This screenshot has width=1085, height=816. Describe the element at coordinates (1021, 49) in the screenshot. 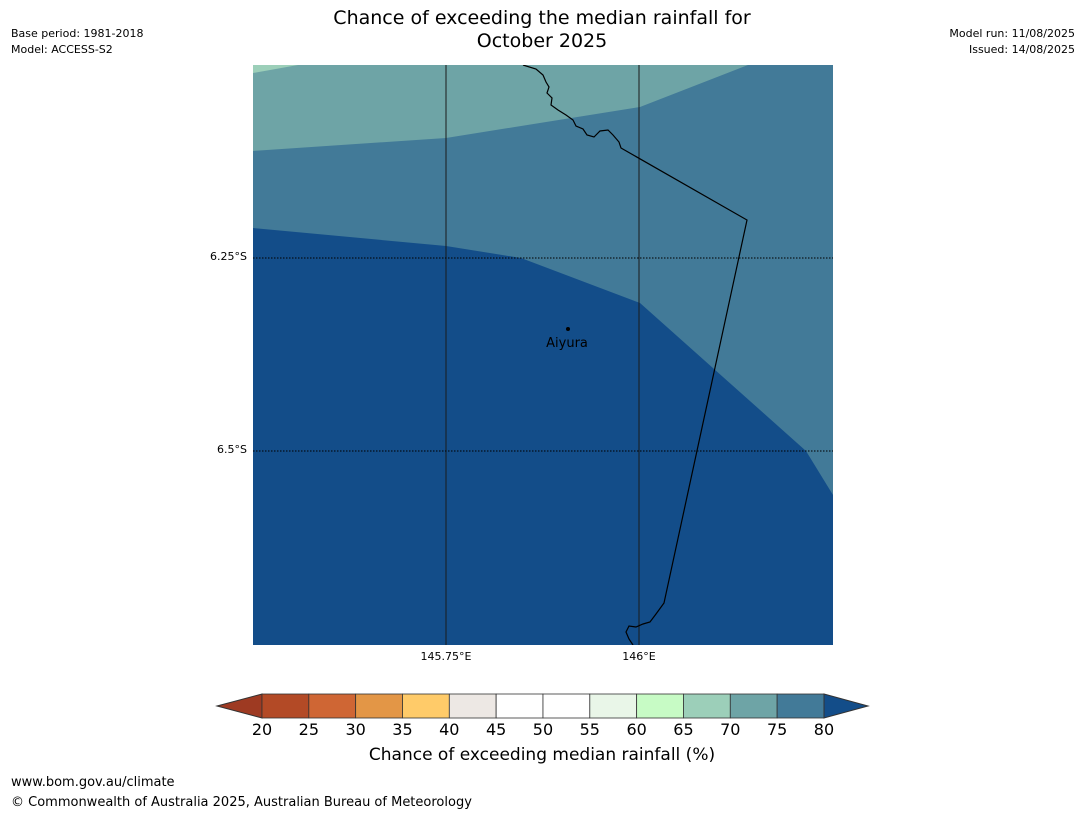

I see `issued-date: Issued: 14/08/2025` at that location.